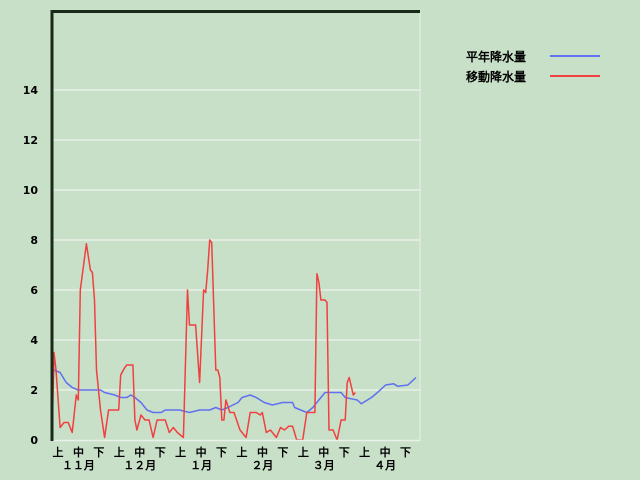  Describe the element at coordinates (533, 56) in the screenshot. I see `legend-item-normal: 平年降水量` at that location.